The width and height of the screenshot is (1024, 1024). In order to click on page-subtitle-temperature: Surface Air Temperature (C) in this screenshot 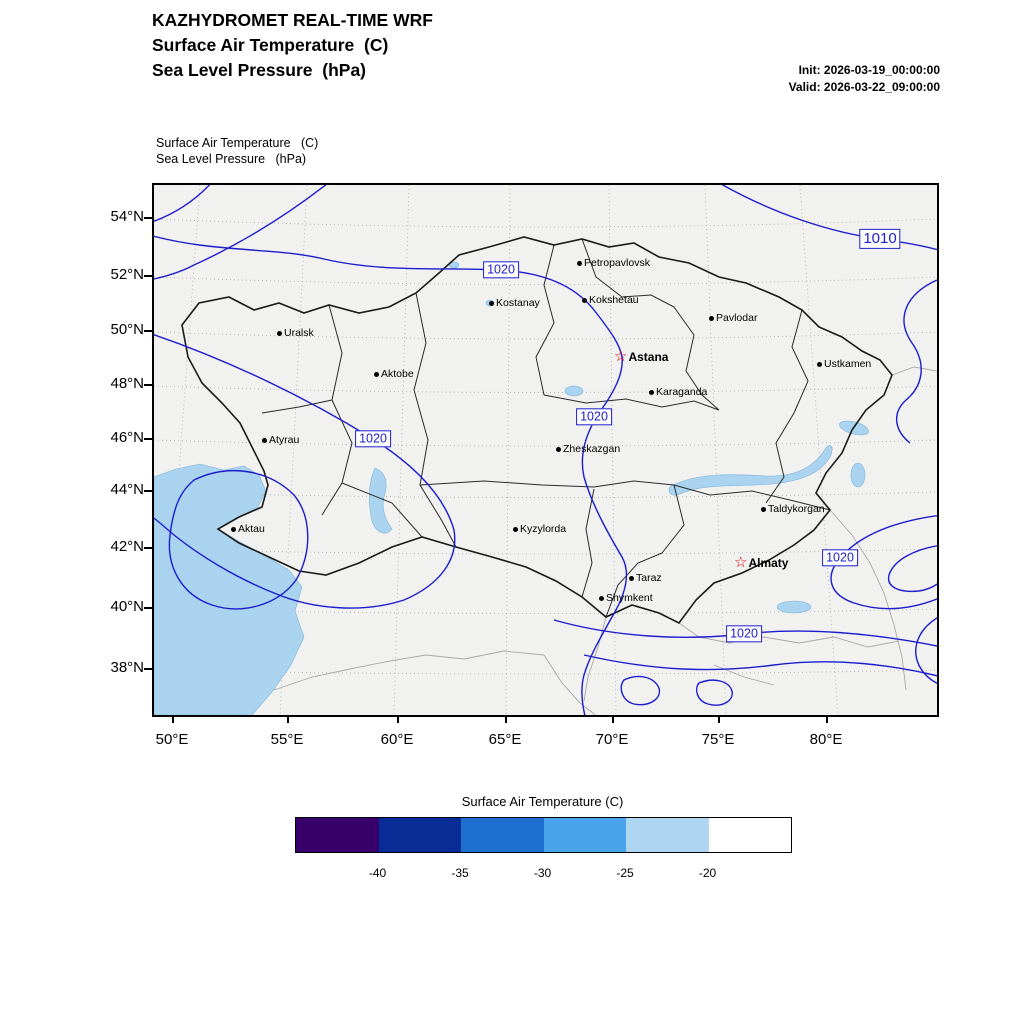, I will do `click(270, 44)`.